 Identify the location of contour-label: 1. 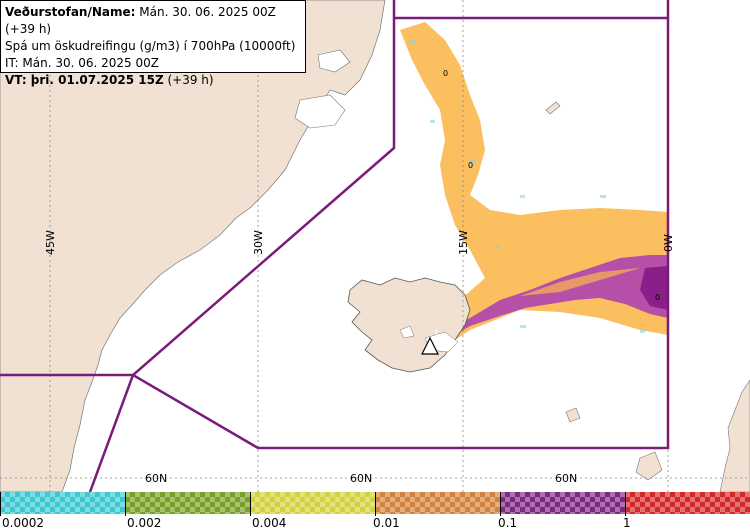
(436, 333).